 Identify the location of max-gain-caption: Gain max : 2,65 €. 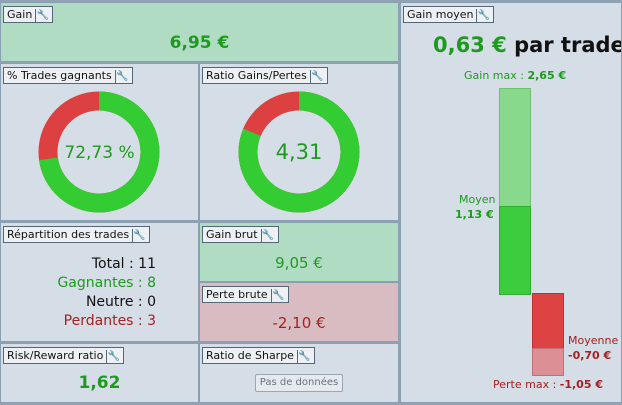
(515, 75).